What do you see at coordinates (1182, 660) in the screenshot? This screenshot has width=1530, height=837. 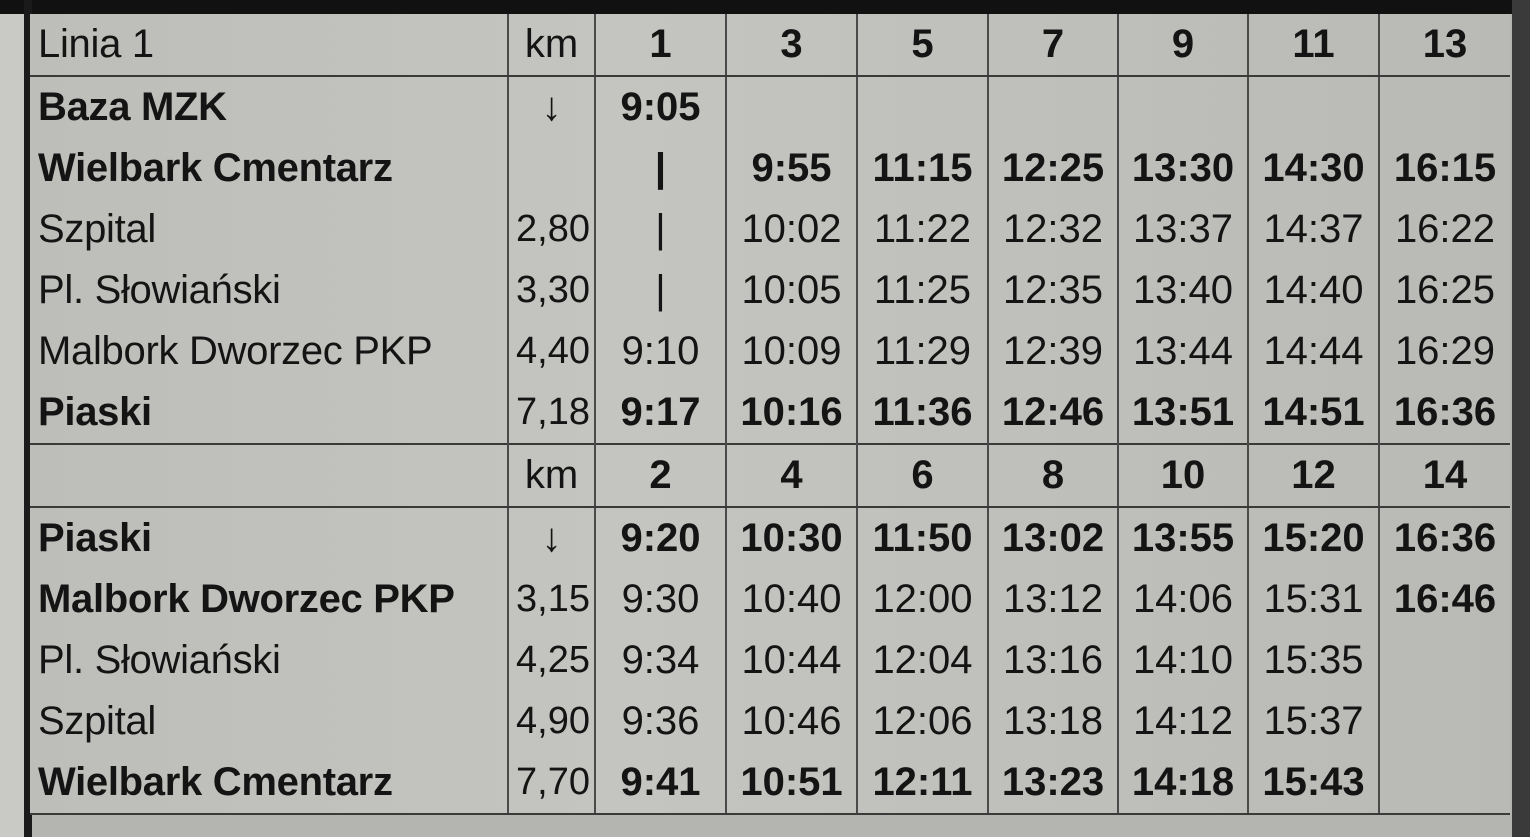 I see `departure-time: 14:10` at bounding box center [1182, 660].